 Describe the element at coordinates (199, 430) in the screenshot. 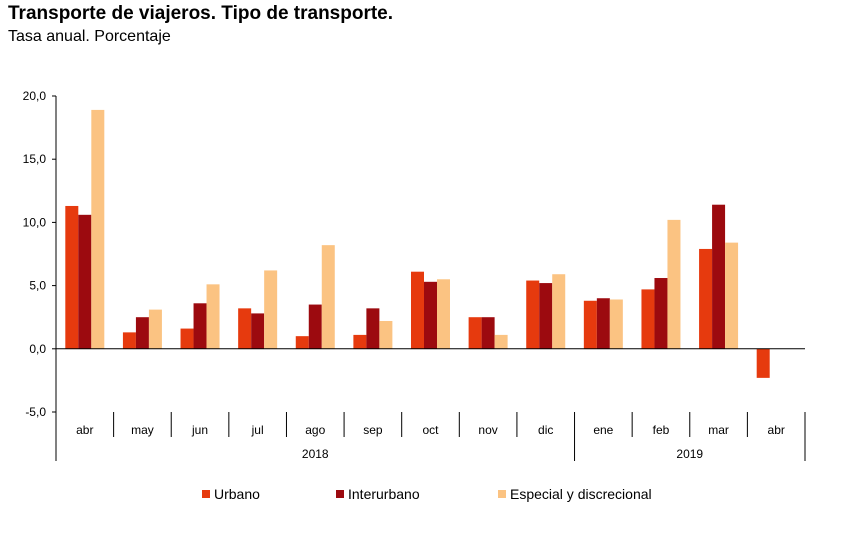

I see `x-tick-label: jun` at that location.